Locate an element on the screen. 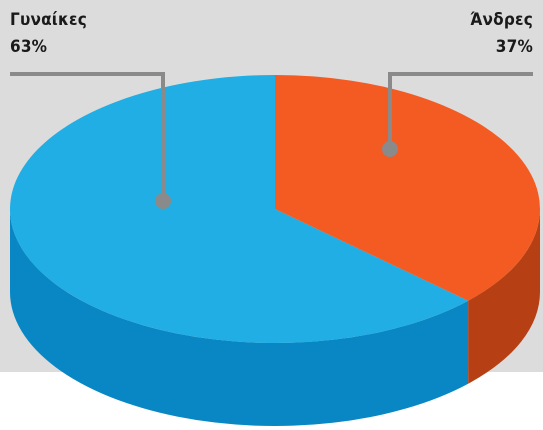 The image size is (543, 430). label-women-name: Γυναίκες is located at coordinates (49, 20).